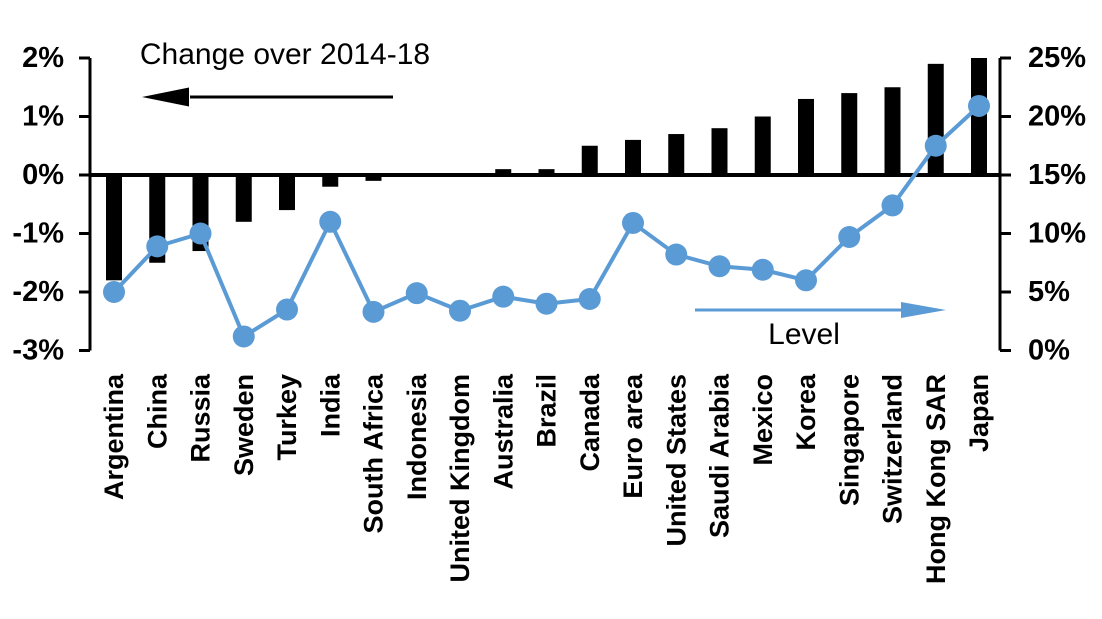 This screenshot has height=619, width=1102. What do you see at coordinates (849, 440) in the screenshot?
I see `x-axis-label: Singapore` at bounding box center [849, 440].